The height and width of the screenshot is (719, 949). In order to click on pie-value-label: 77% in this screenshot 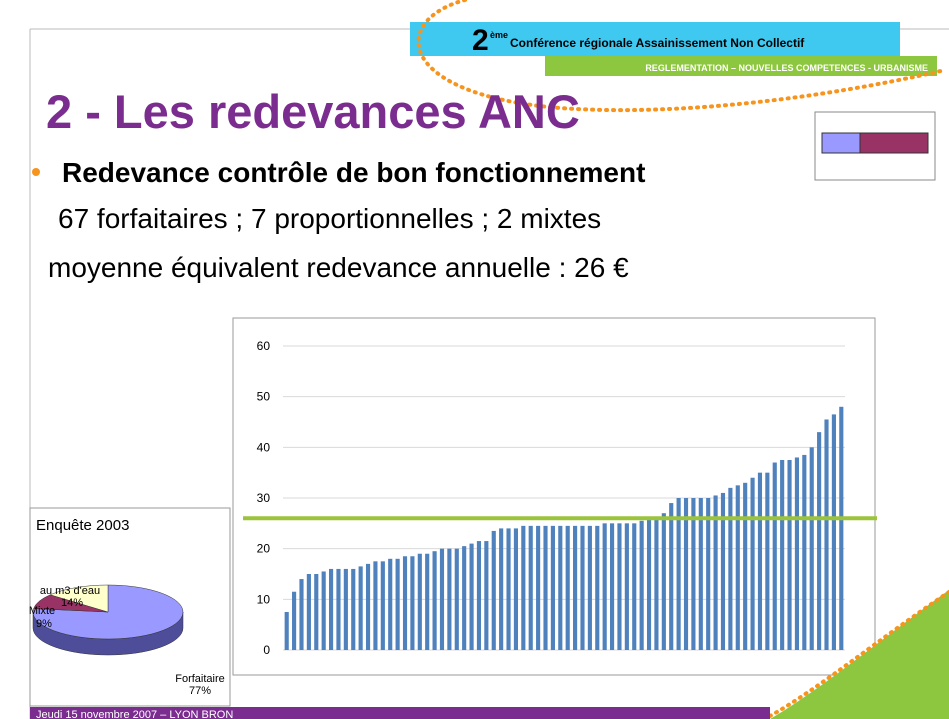, I will do `click(200, 691)`.